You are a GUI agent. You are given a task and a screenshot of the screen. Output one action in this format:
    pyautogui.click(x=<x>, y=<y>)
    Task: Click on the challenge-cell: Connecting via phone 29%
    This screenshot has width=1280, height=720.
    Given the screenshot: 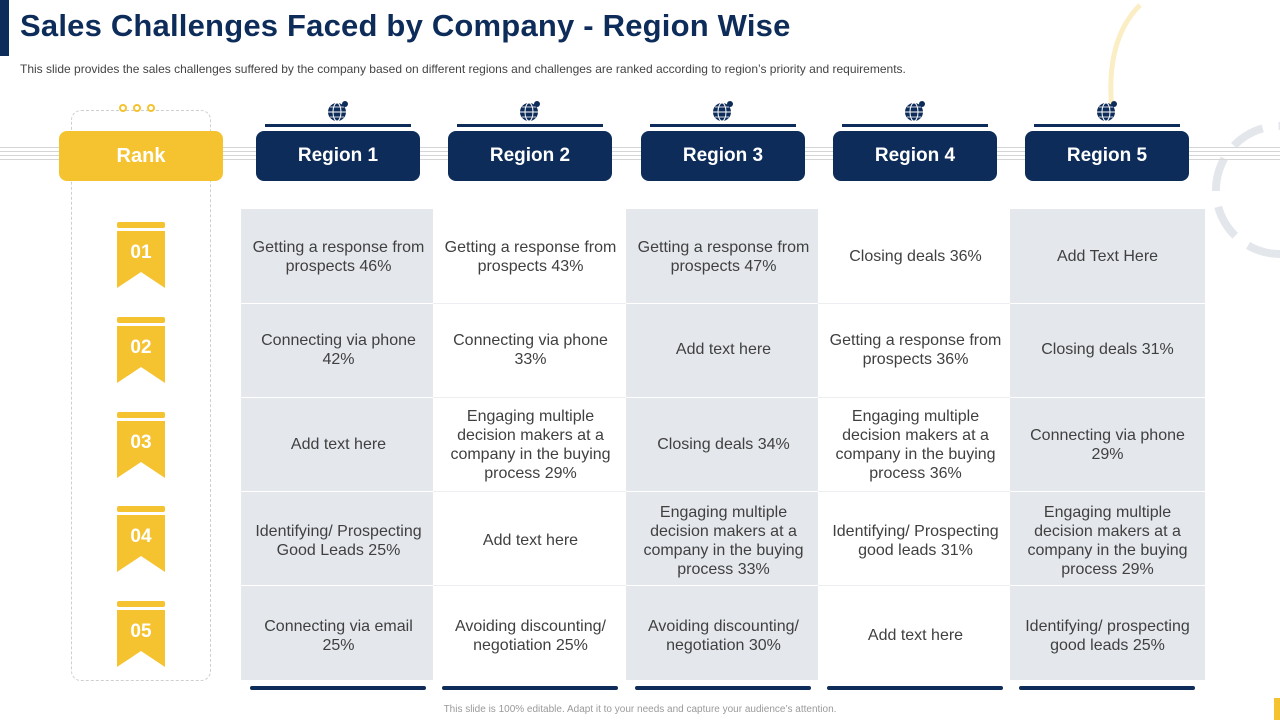 What is the action you would take?
    pyautogui.click(x=1107, y=444)
    